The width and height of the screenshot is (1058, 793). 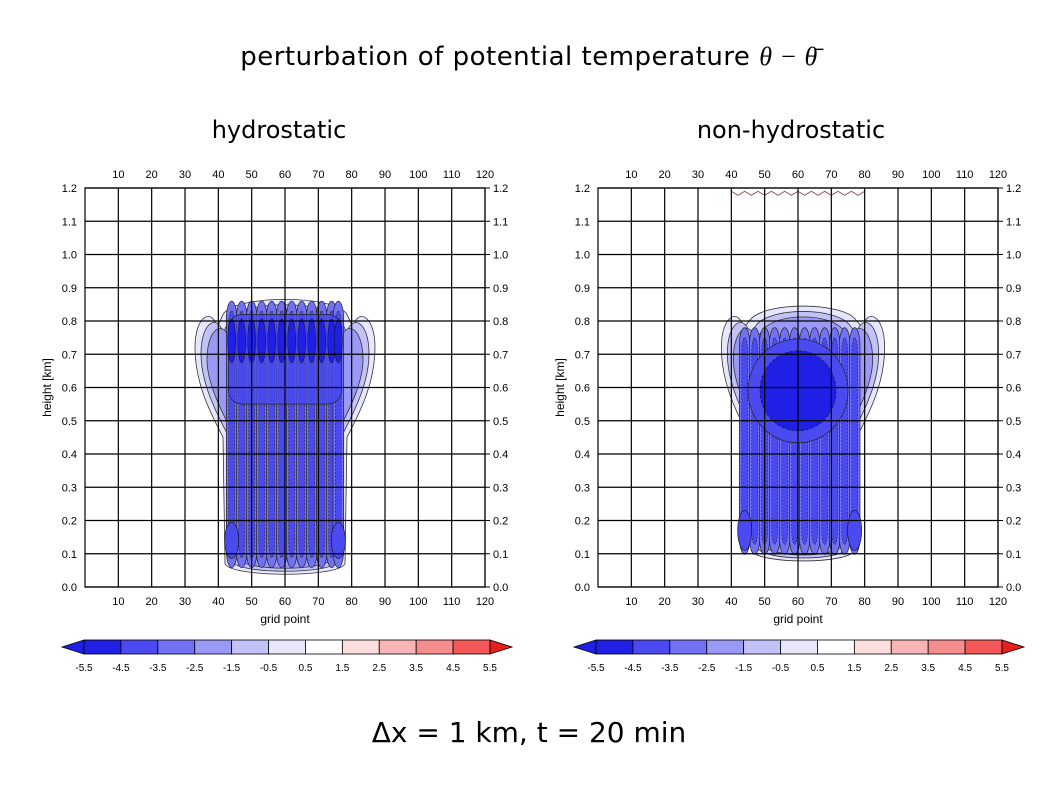 What do you see at coordinates (582, 422) in the screenshot?
I see `y-tick-label-left: 0.5` at bounding box center [582, 422].